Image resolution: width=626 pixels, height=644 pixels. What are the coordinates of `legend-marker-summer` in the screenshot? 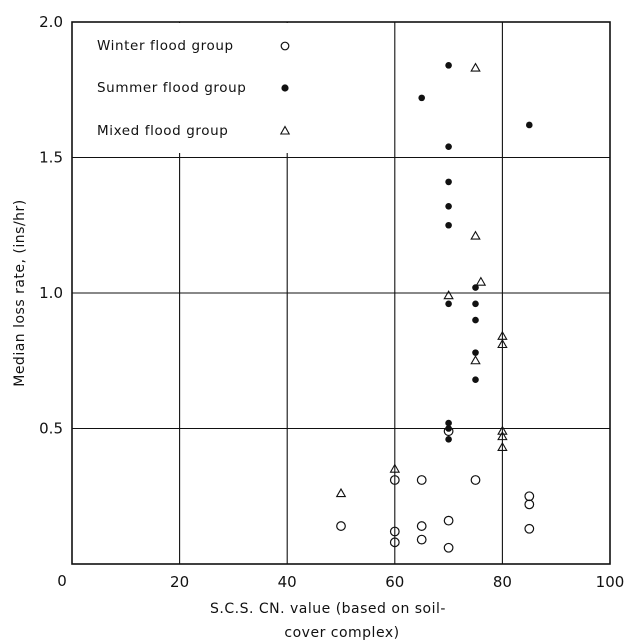 It's located at (285, 88).